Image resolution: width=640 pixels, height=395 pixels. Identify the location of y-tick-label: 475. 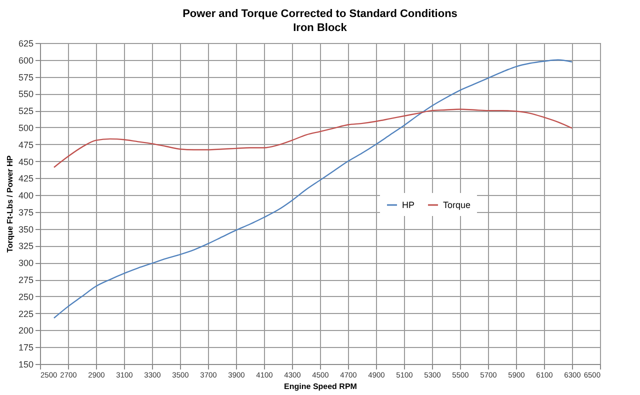
(26, 145).